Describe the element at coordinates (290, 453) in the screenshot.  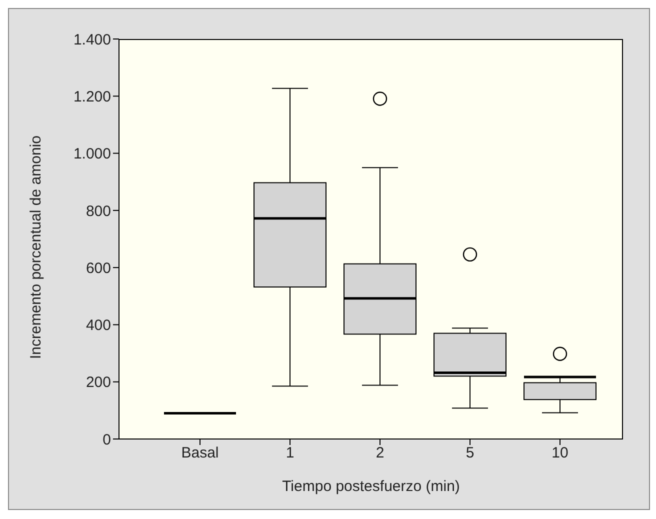
I see `x-tick-label: 1` at that location.